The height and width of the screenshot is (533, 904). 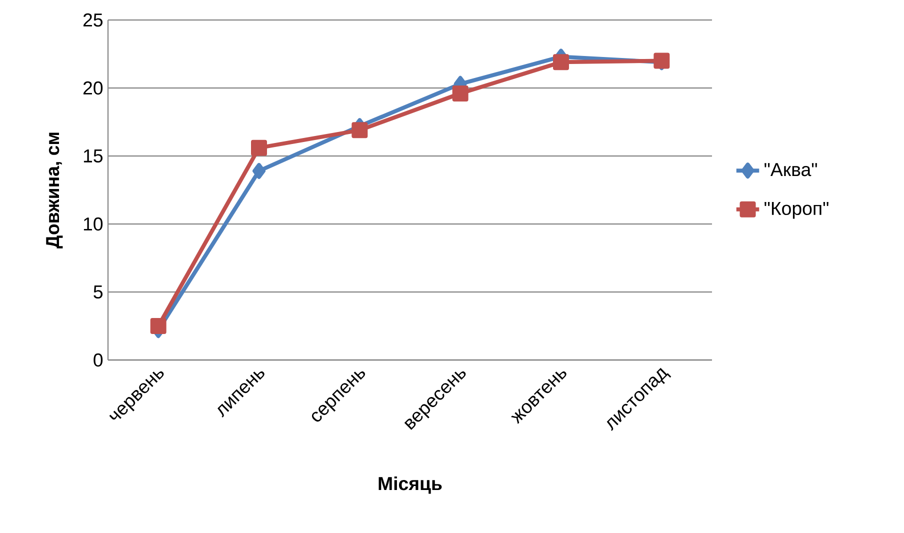 What do you see at coordinates (98, 359) in the screenshot?
I see `y-tick-label: 0` at bounding box center [98, 359].